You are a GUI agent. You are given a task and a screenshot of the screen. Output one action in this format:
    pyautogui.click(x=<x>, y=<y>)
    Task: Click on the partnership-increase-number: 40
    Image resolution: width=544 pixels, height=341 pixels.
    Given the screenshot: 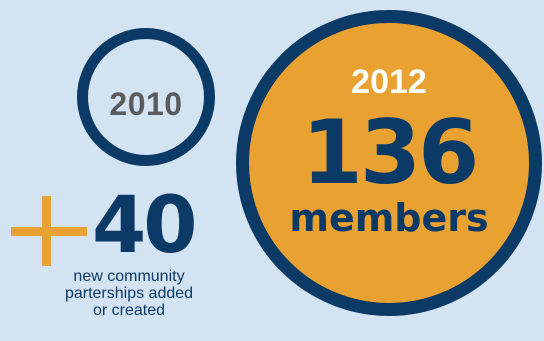 What is the action you would take?
    pyautogui.click(x=145, y=226)
    